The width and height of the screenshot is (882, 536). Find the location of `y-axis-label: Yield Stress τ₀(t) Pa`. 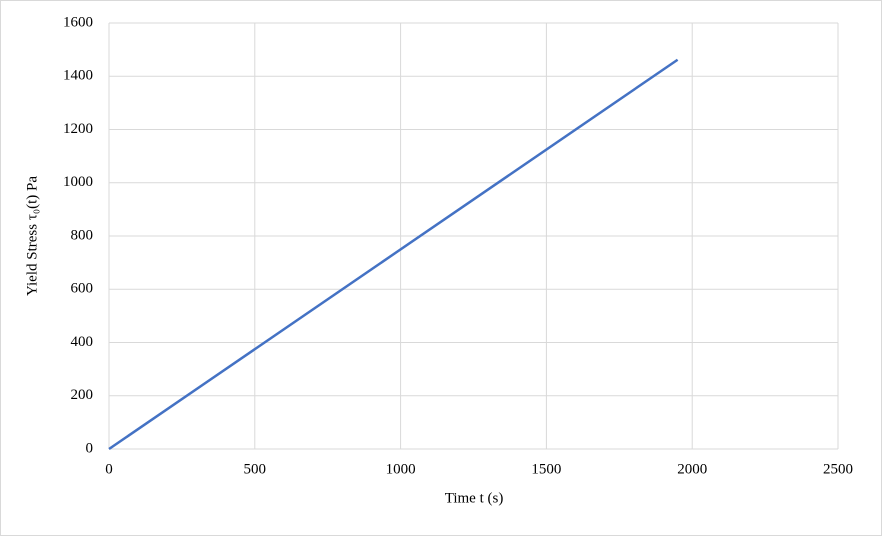

y-axis-label: Yield Stress τ₀(t) Pa is located at coordinates (32, 236).